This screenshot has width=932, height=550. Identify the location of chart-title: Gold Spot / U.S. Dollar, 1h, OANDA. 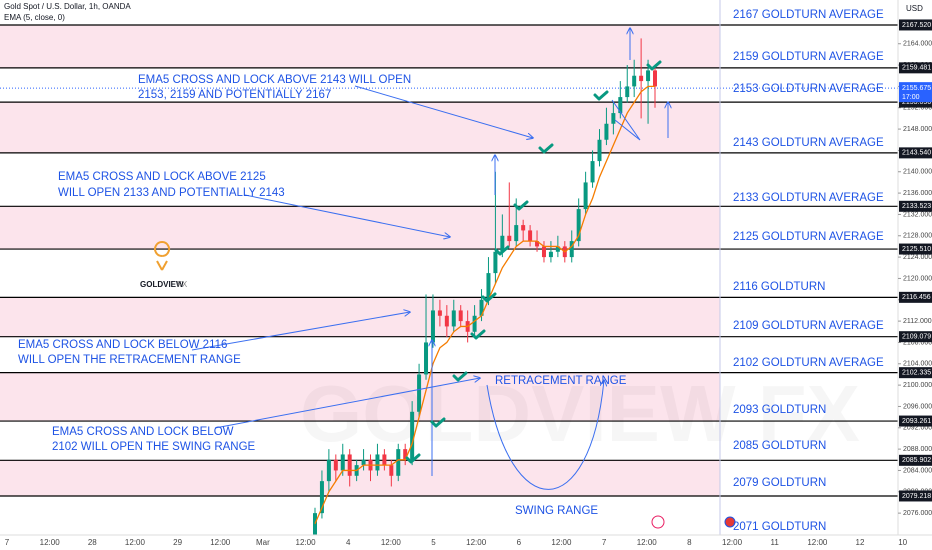
(67, 6).